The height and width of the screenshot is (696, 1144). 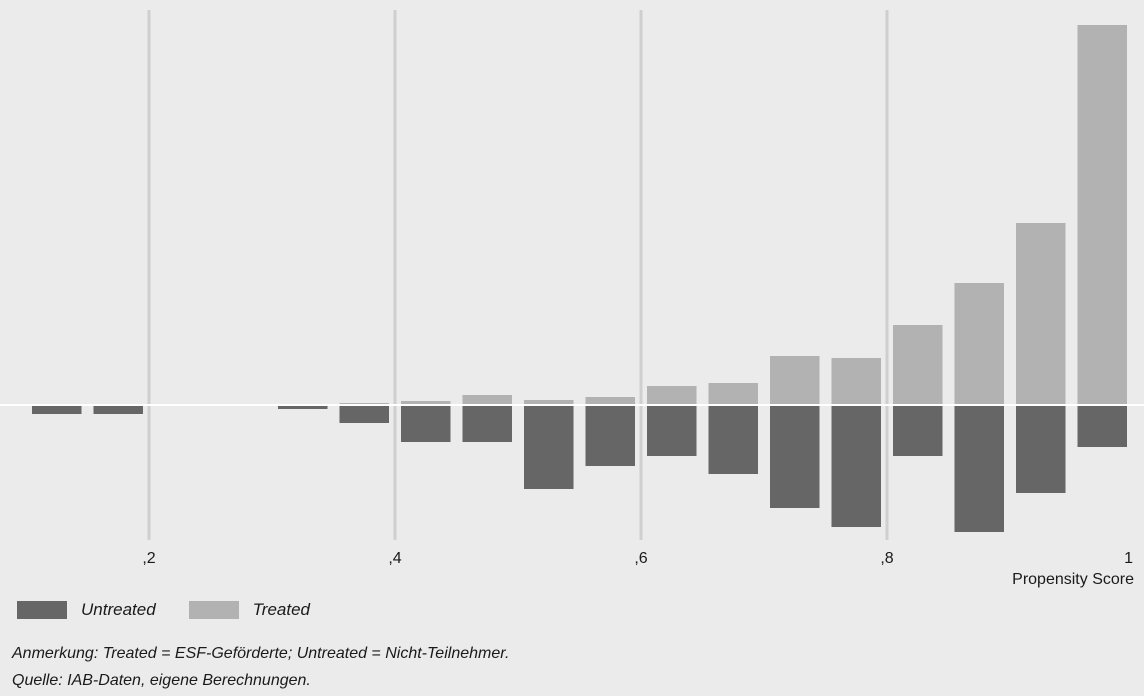 I want to click on note-quelle: Quelle: IAB-Daten, eigene Berechnungen., so click(x=161, y=680).